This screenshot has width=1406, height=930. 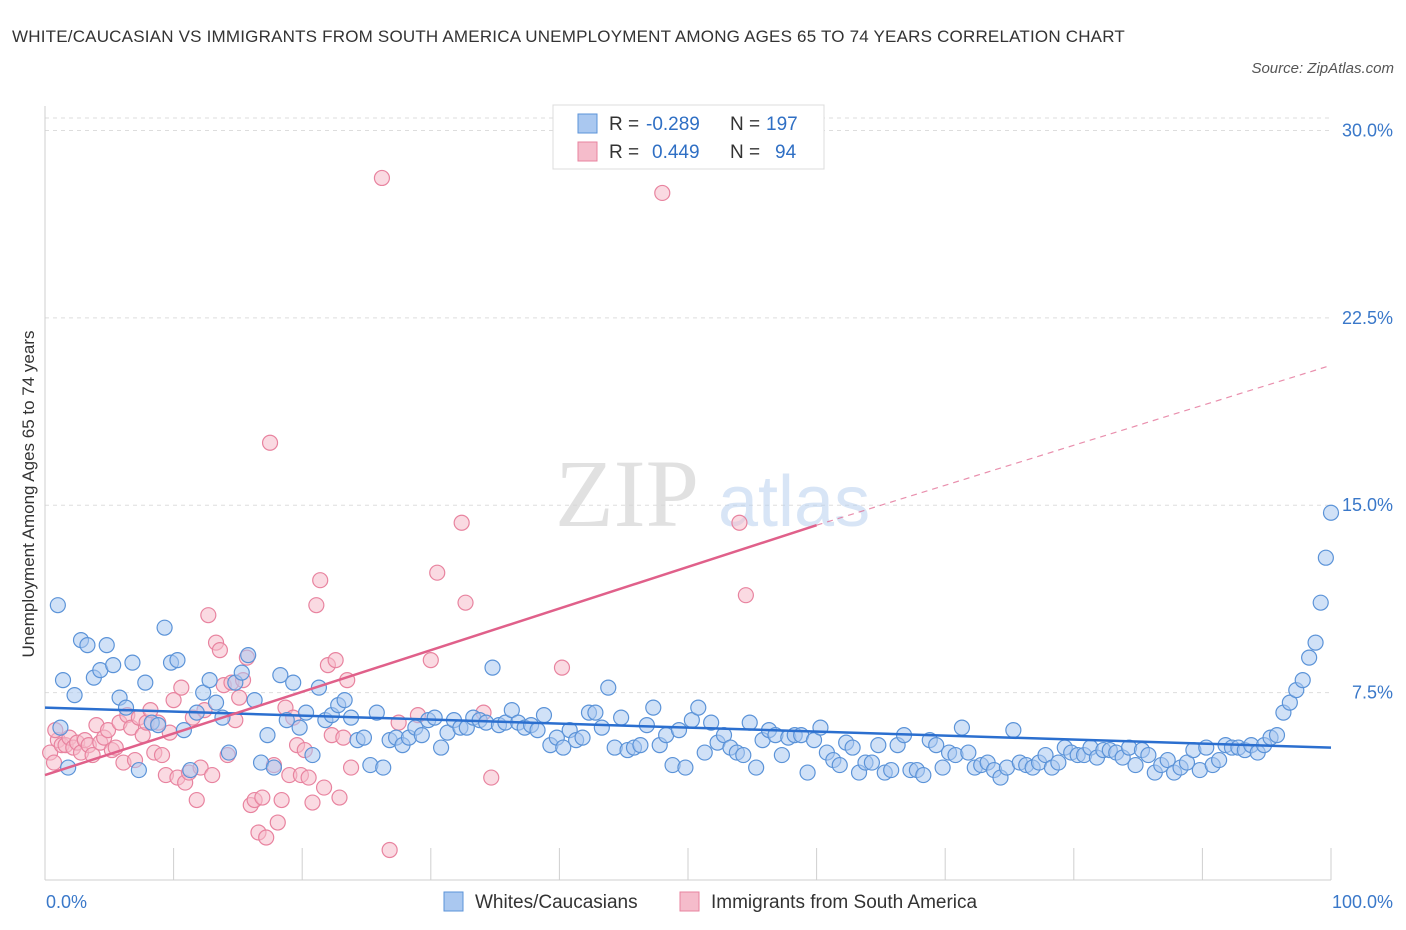 What do you see at coordinates (556, 902) in the screenshot?
I see `bottom-legend-label-whites: Whites/Caucasians` at bounding box center [556, 902].